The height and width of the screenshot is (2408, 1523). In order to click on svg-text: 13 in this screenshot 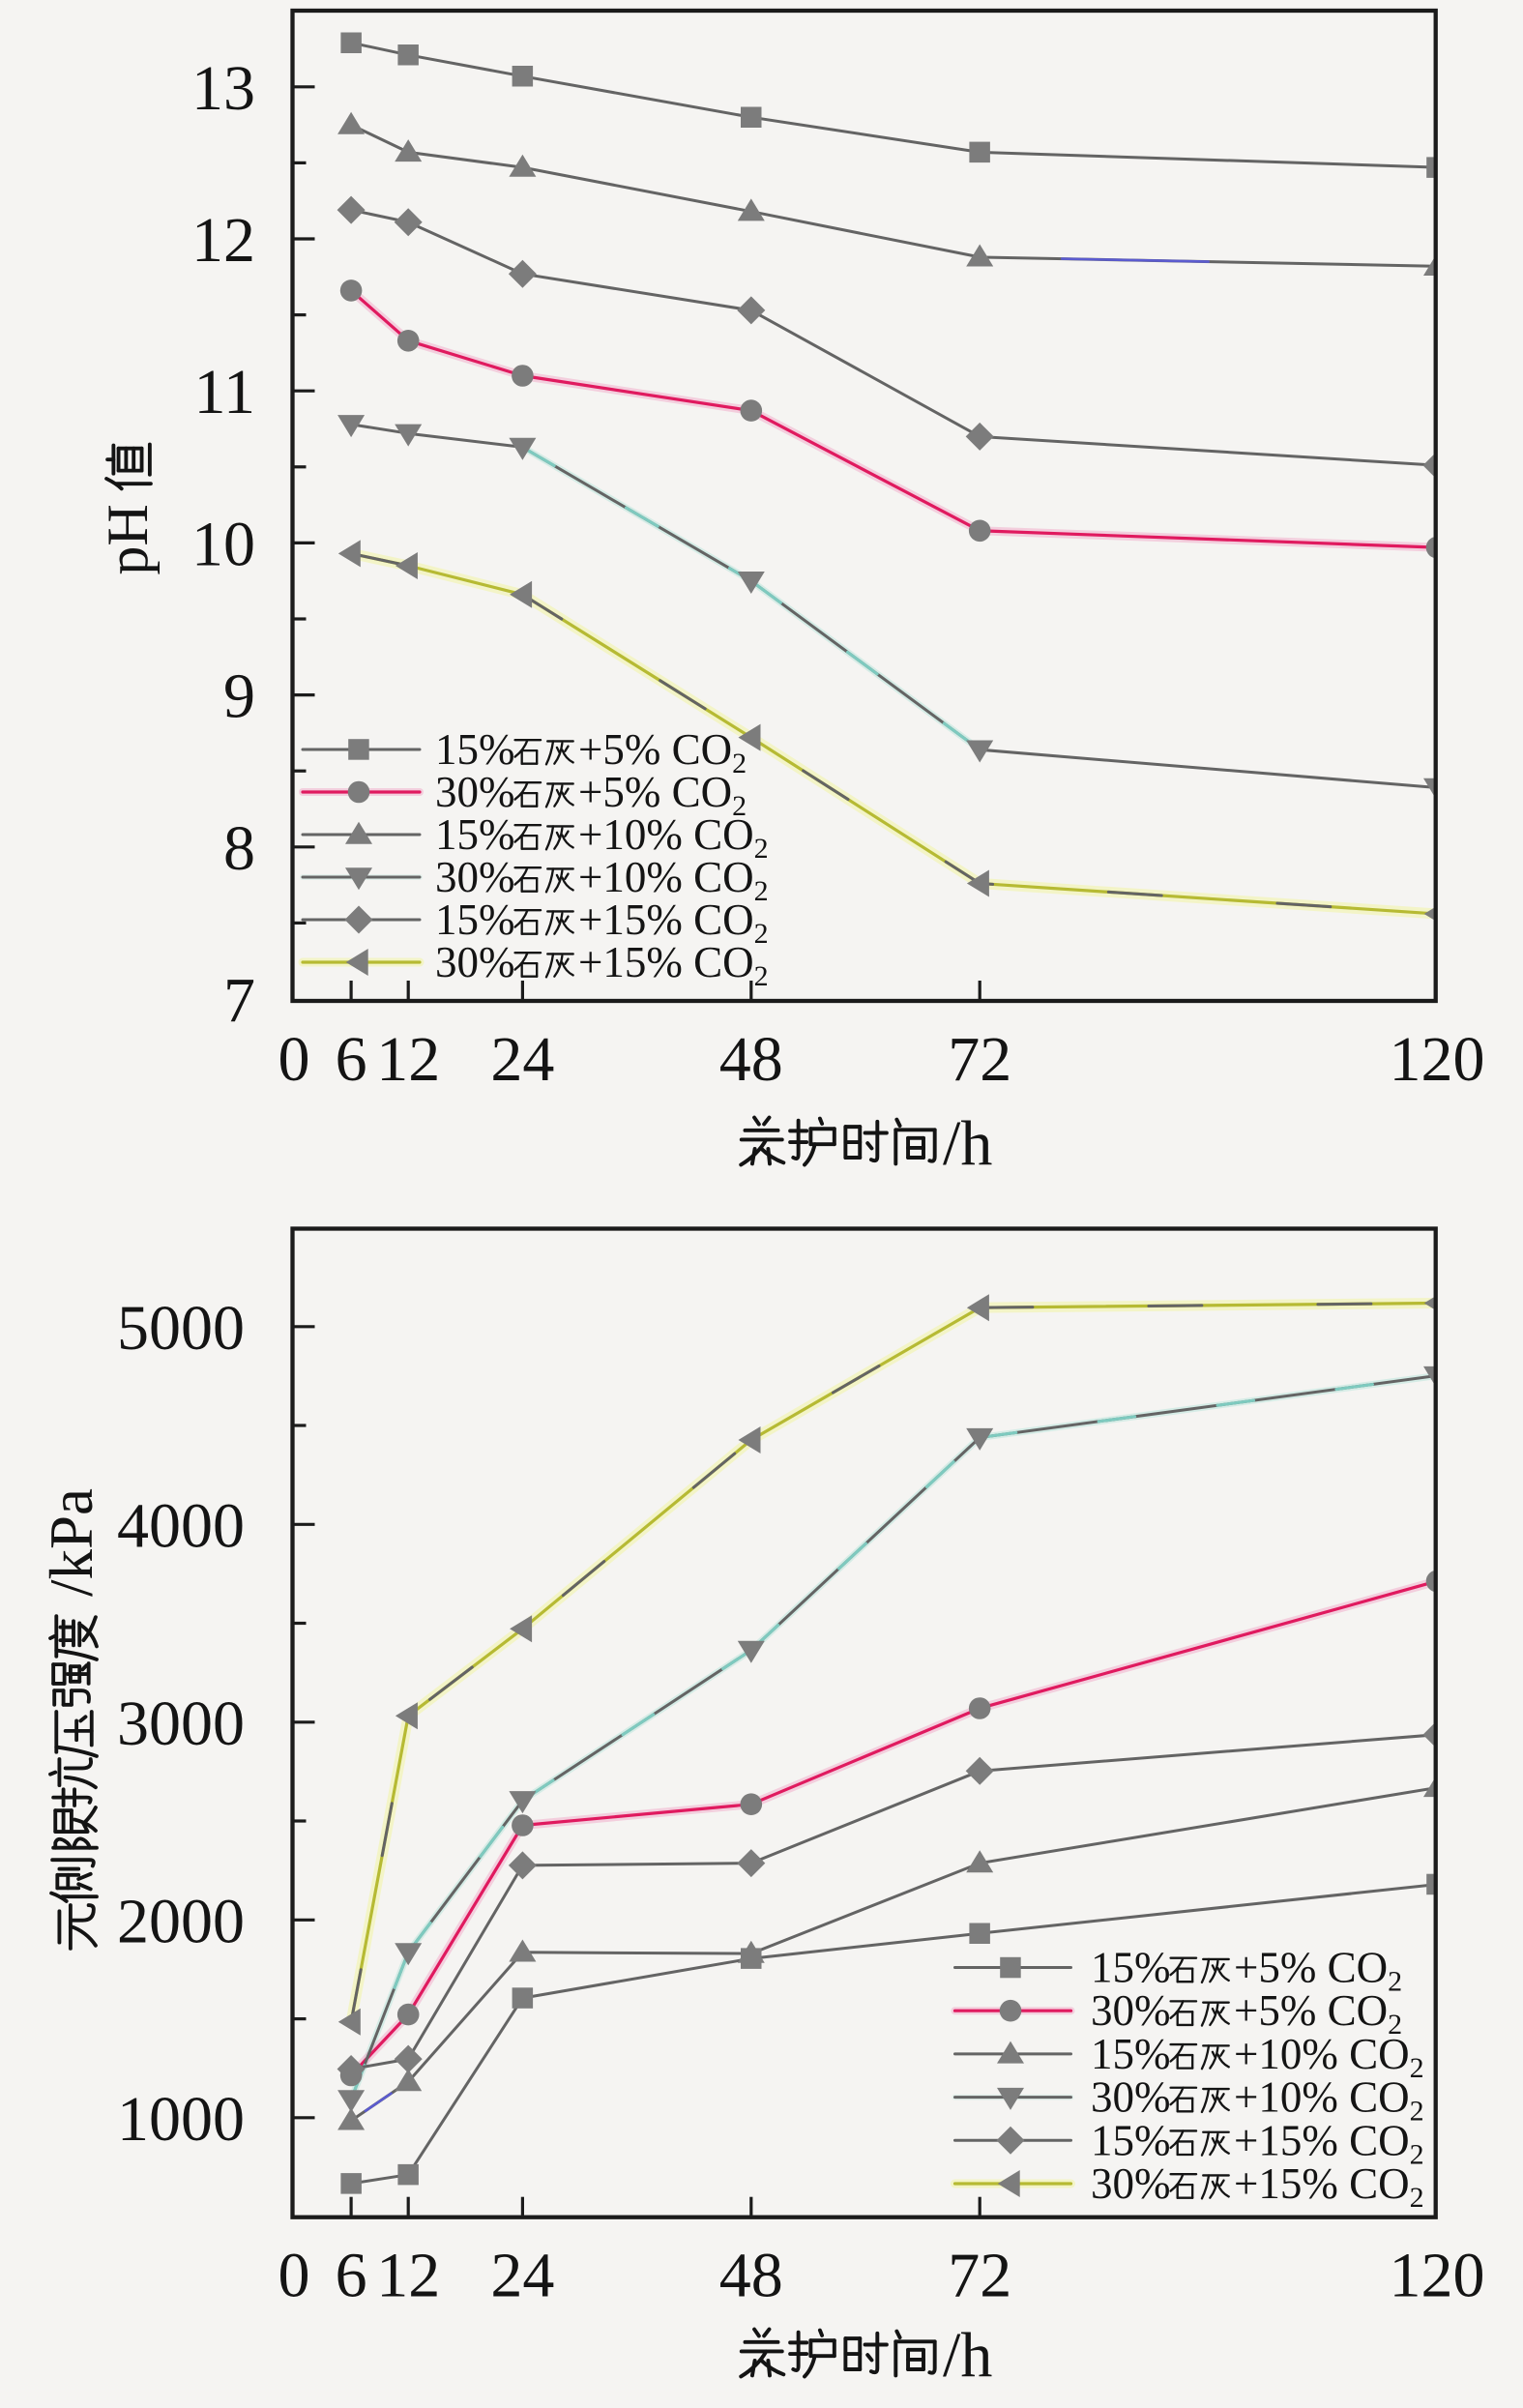, I will do `click(223, 88)`.